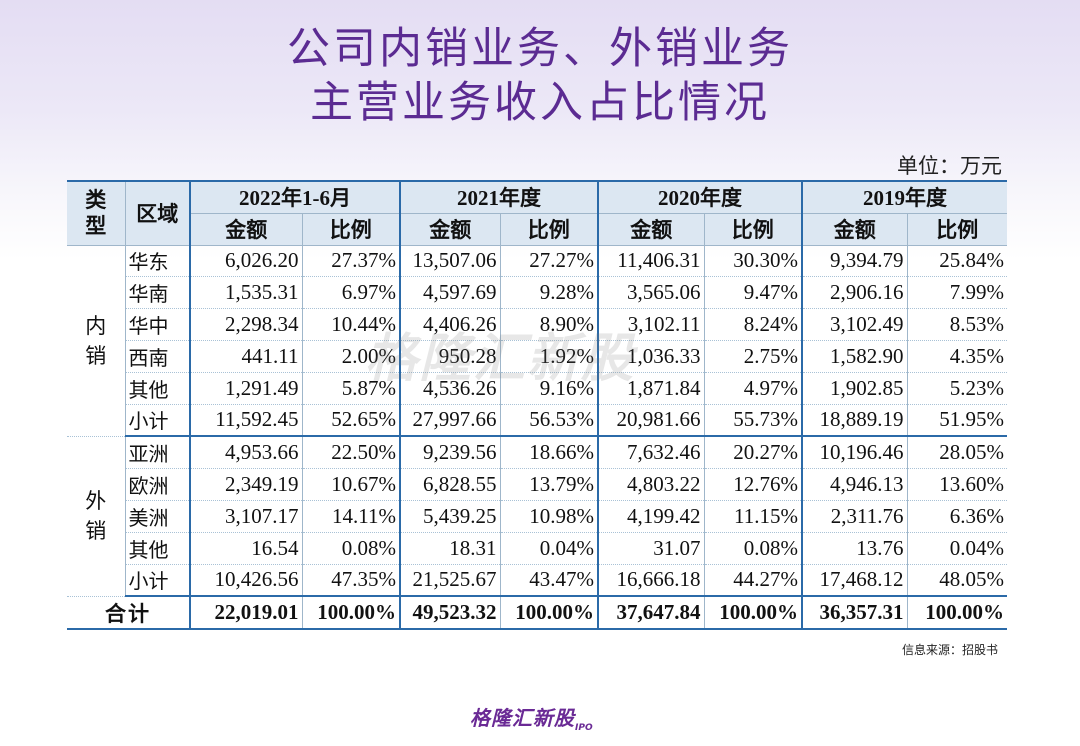 This screenshot has width=1080, height=746. Describe the element at coordinates (350, 324) in the screenshot. I see `ratio-cell: 10.44%` at that location.